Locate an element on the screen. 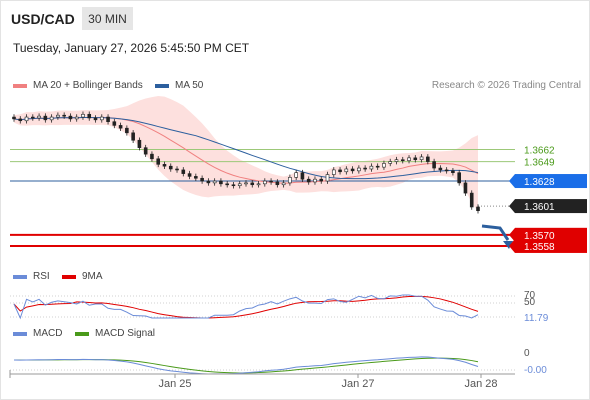 The width and height of the screenshot is (590, 400). level-badge-1.3570 is located at coordinates (551, 234).